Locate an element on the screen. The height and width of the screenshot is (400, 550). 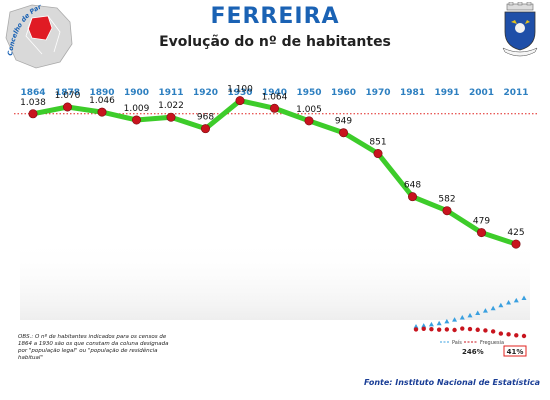
x-tick-label: 1878 is located at coordinates (67, 93).